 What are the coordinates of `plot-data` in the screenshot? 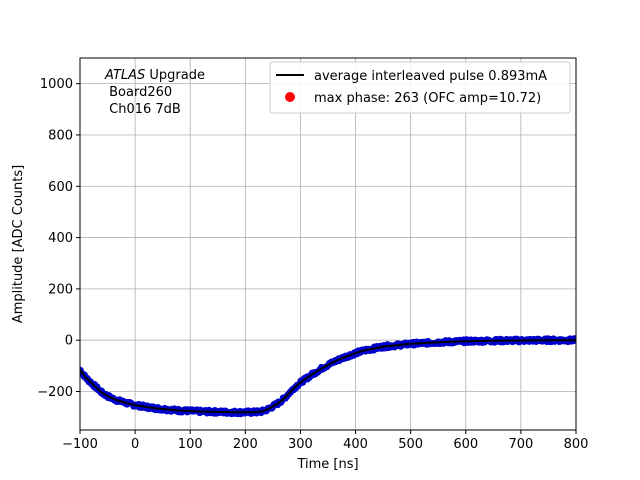 It's located at (328, 376).